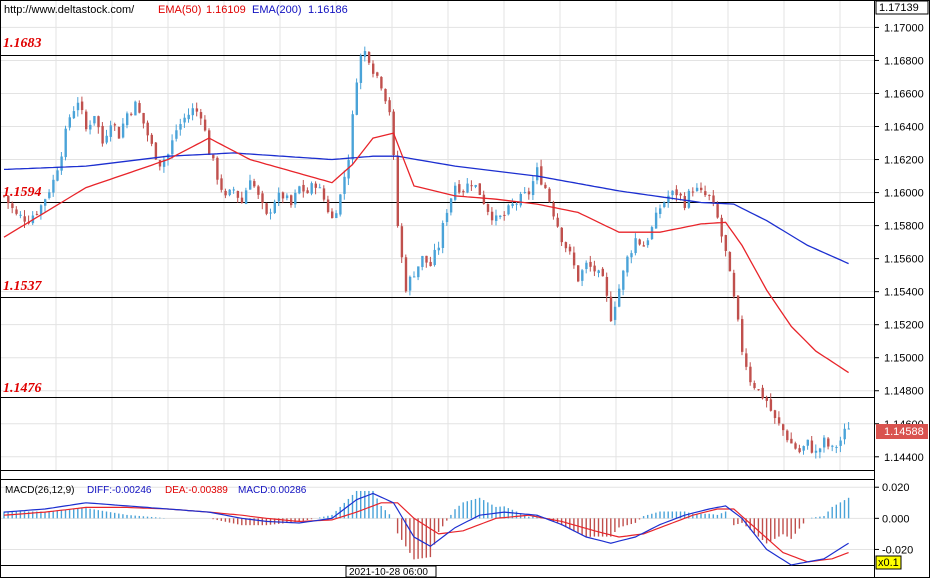 Image resolution: width=930 pixels, height=578 pixels. Describe the element at coordinates (899, 8) in the screenshot. I see `top-value: 1.17139` at that location.